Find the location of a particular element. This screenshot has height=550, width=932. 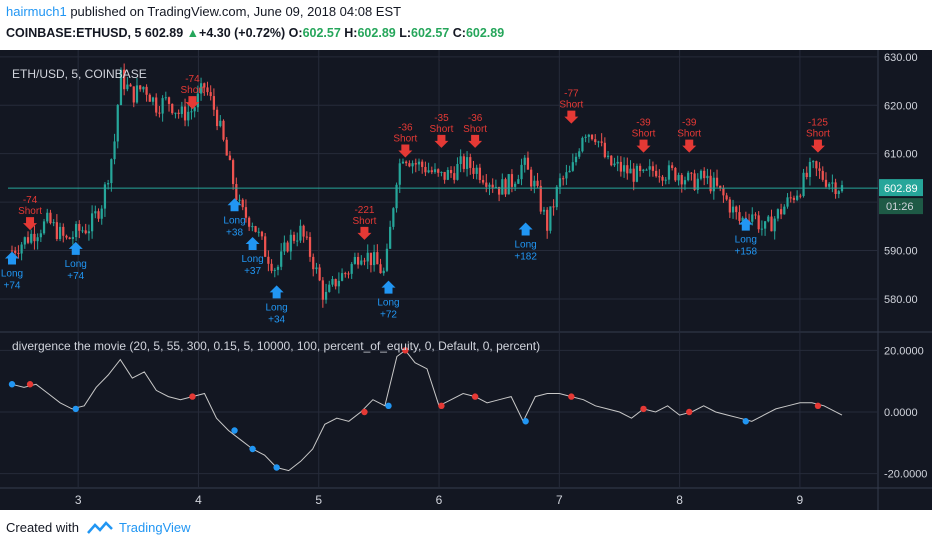

low-value: 602.57 is located at coordinates (430, 33).